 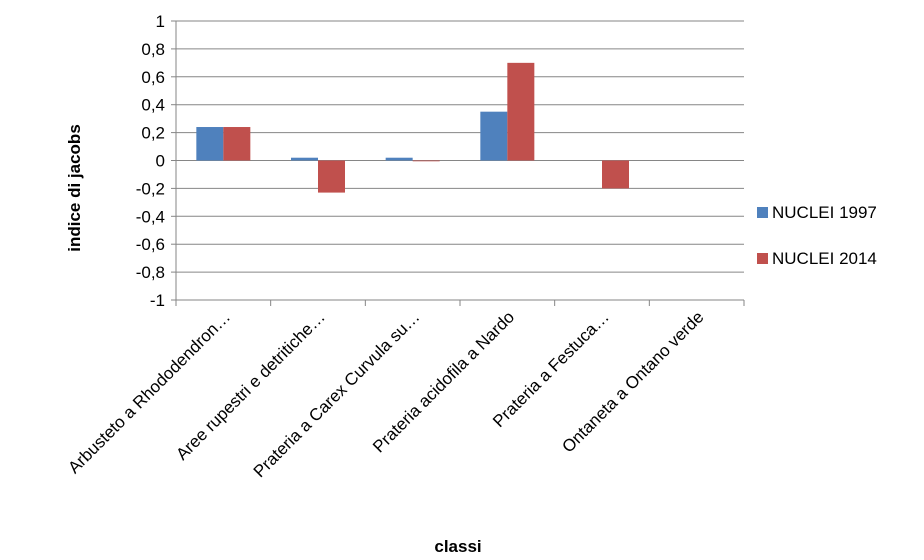 What do you see at coordinates (157, 300) in the screenshot?
I see `y-tick-label: -1` at bounding box center [157, 300].